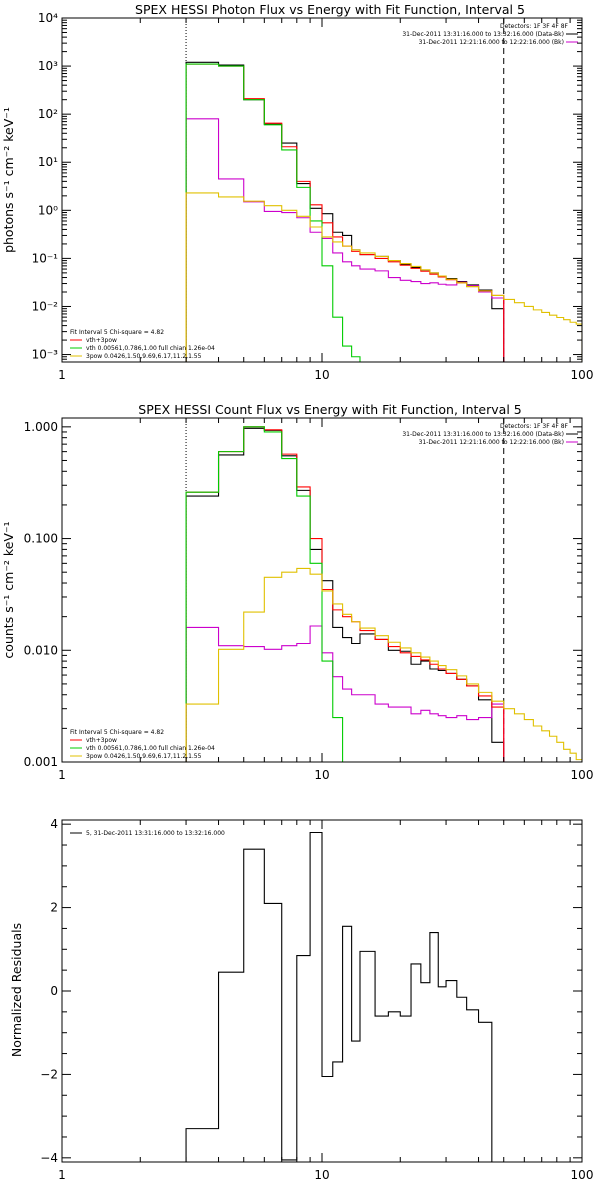 This screenshot has width=600, height=1200. What do you see at coordinates (48, 114) in the screenshot?
I see `y-tick-label: 10²` at bounding box center [48, 114].